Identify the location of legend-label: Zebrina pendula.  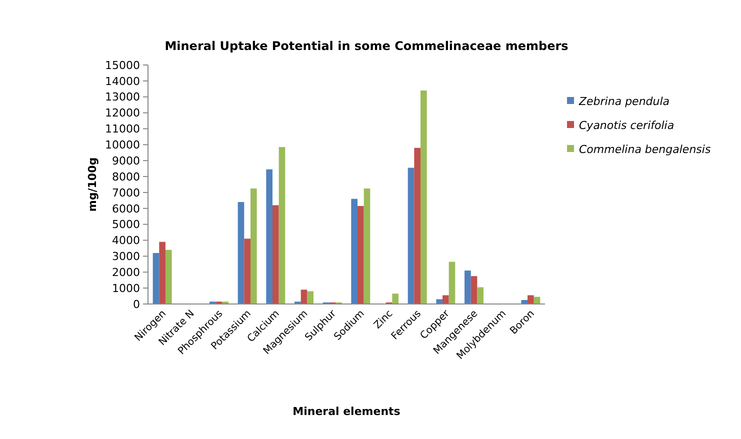
(624, 101).